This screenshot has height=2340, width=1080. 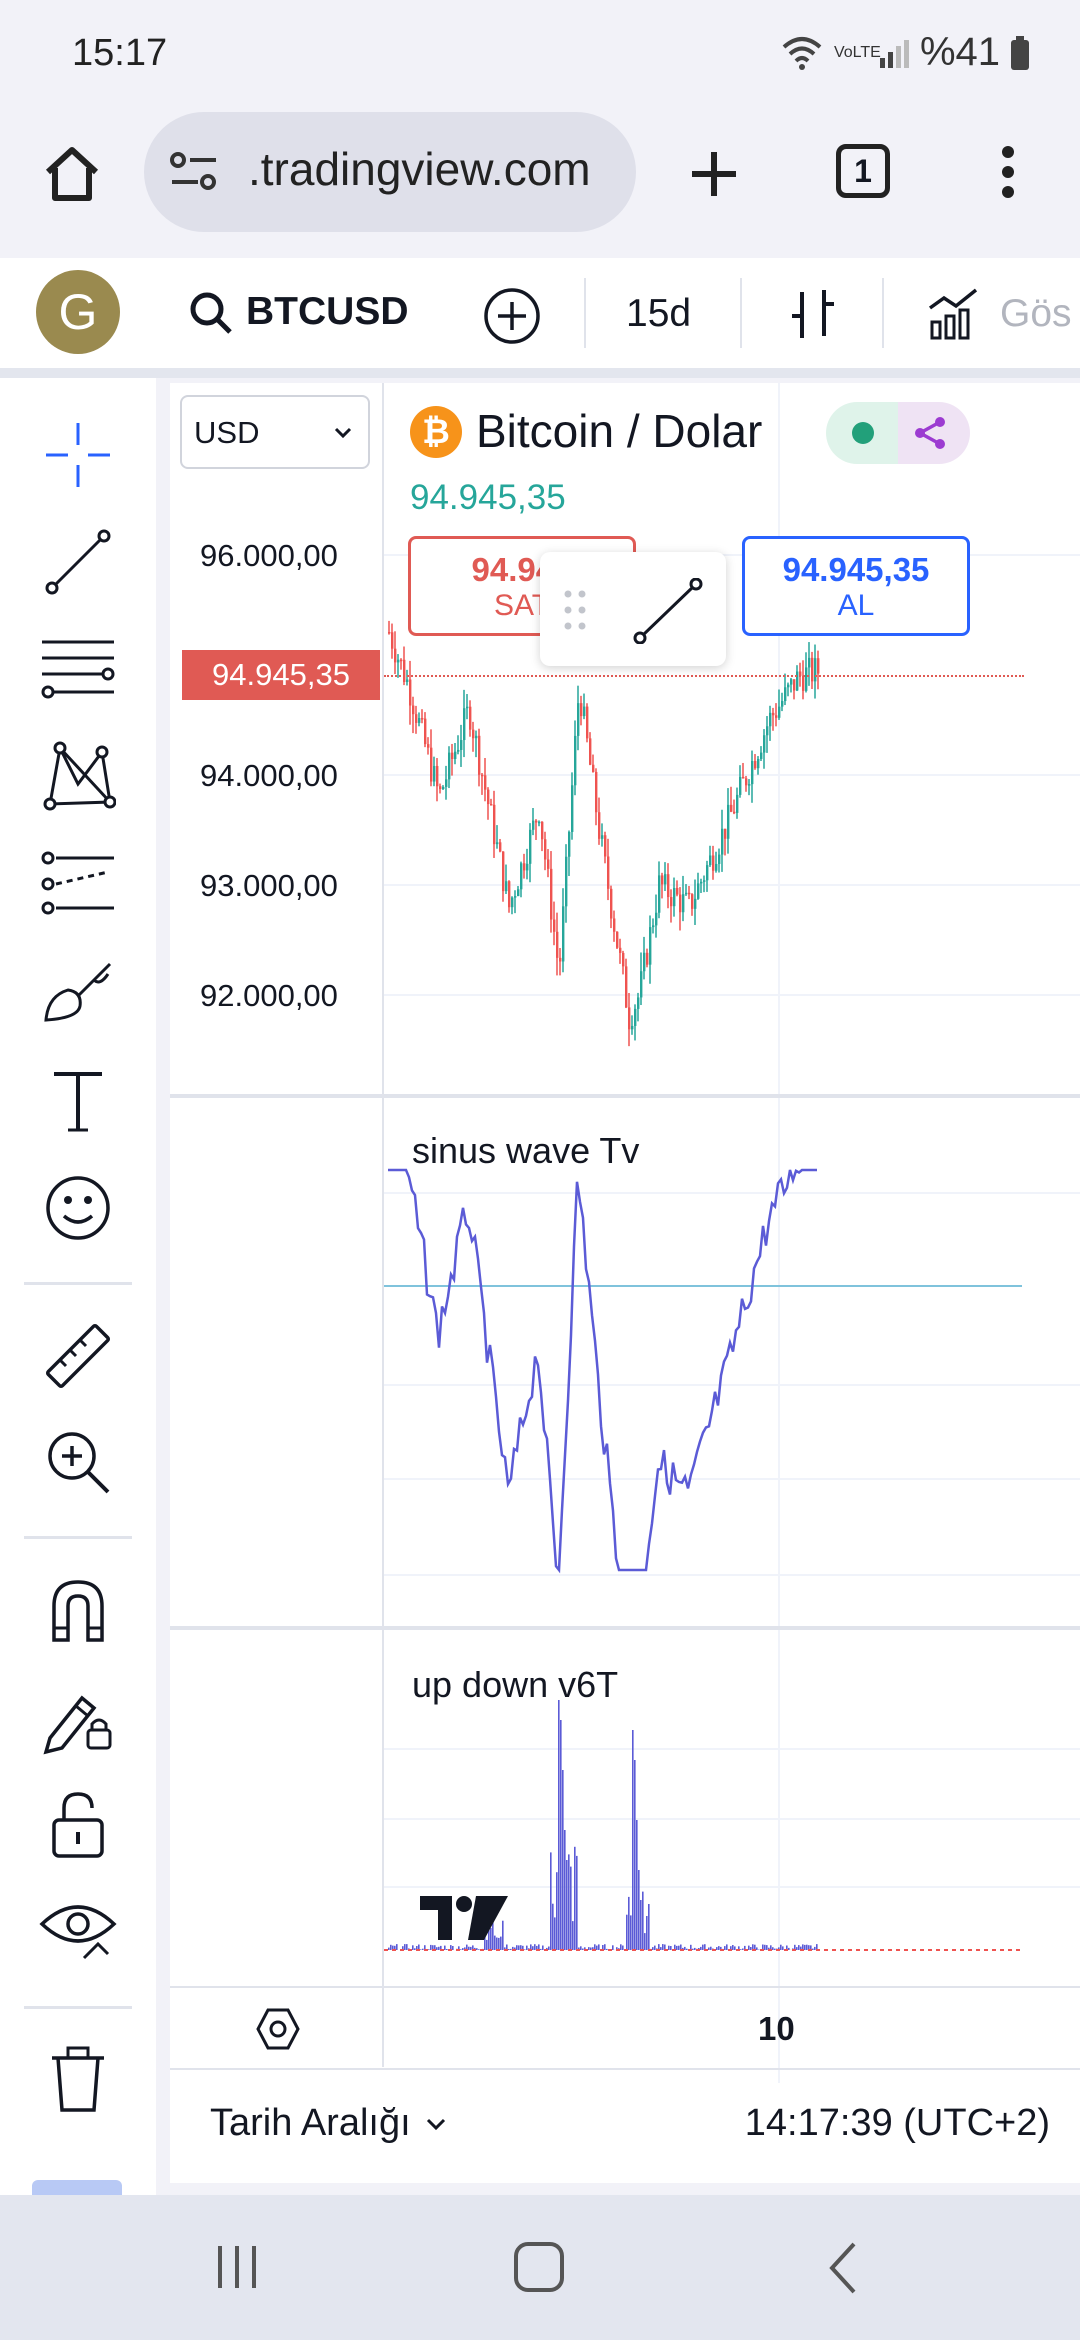 I want to click on emoji-tool, so click(x=78, y=1208).